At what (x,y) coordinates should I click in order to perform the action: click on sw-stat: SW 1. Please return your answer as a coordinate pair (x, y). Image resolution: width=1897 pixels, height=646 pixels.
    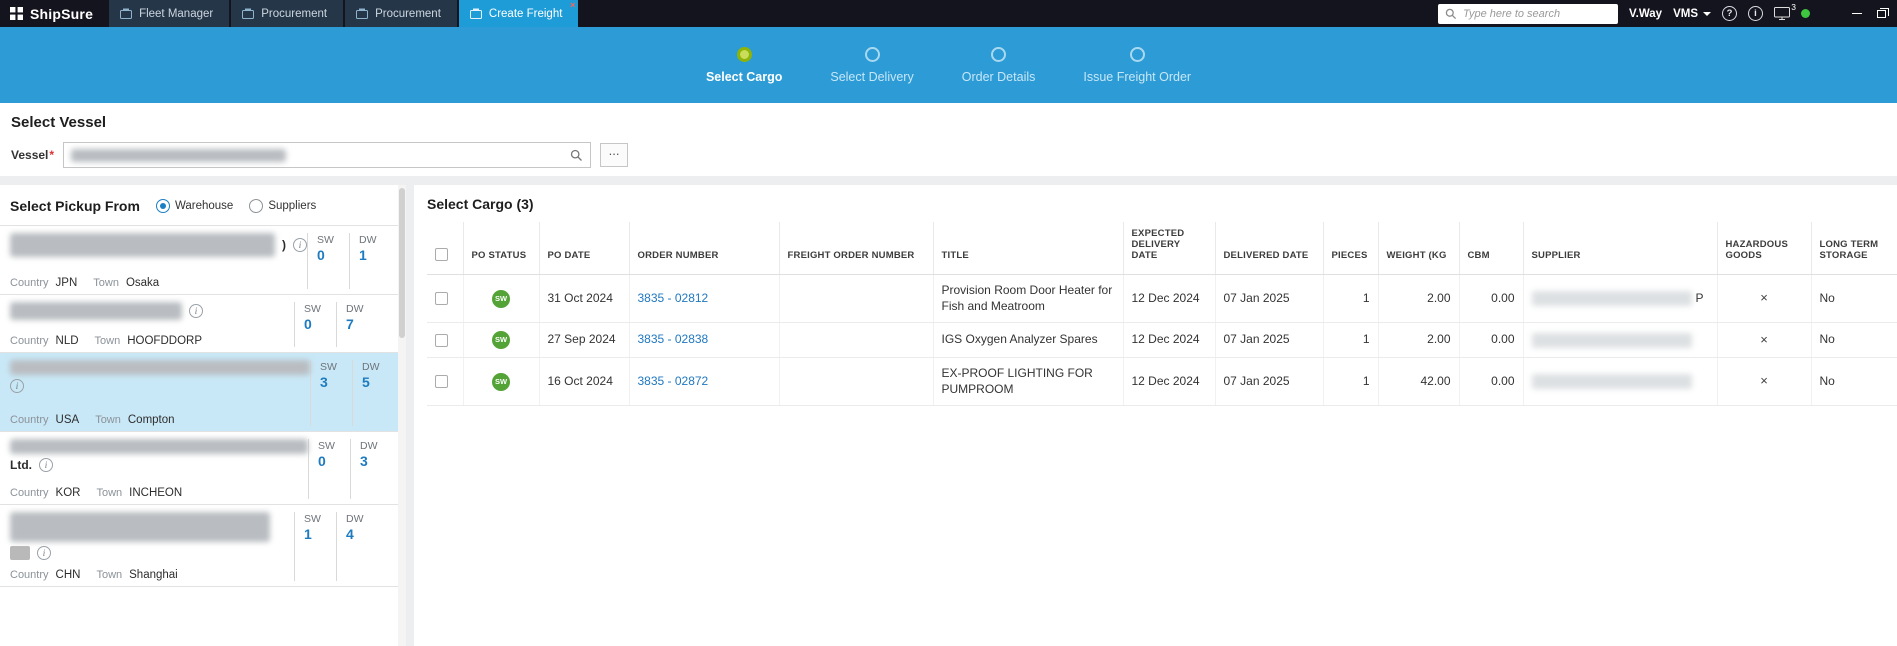
    Looking at the image, I should click on (315, 546).